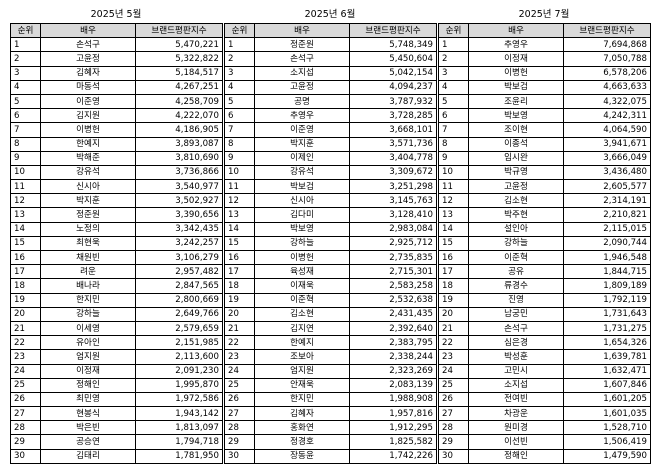 The width and height of the screenshot is (658, 464). I want to click on score-cell: 2,715,301, so click(393, 272).